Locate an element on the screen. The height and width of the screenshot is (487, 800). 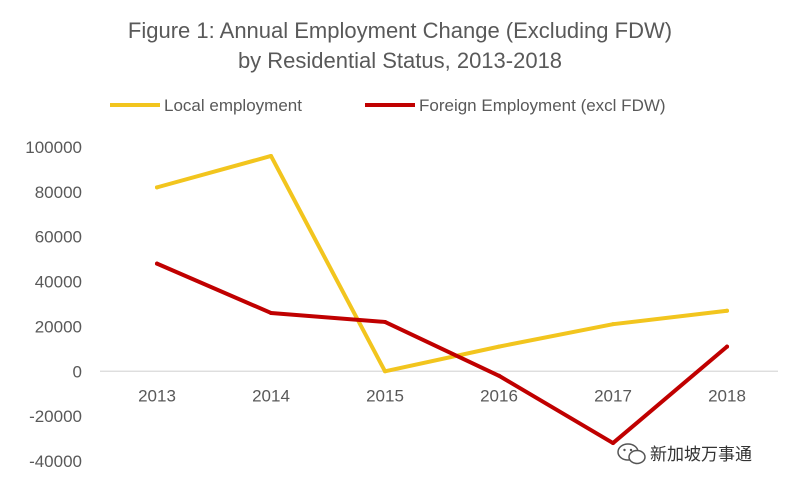
x-tick-label: 2016 is located at coordinates (499, 395).